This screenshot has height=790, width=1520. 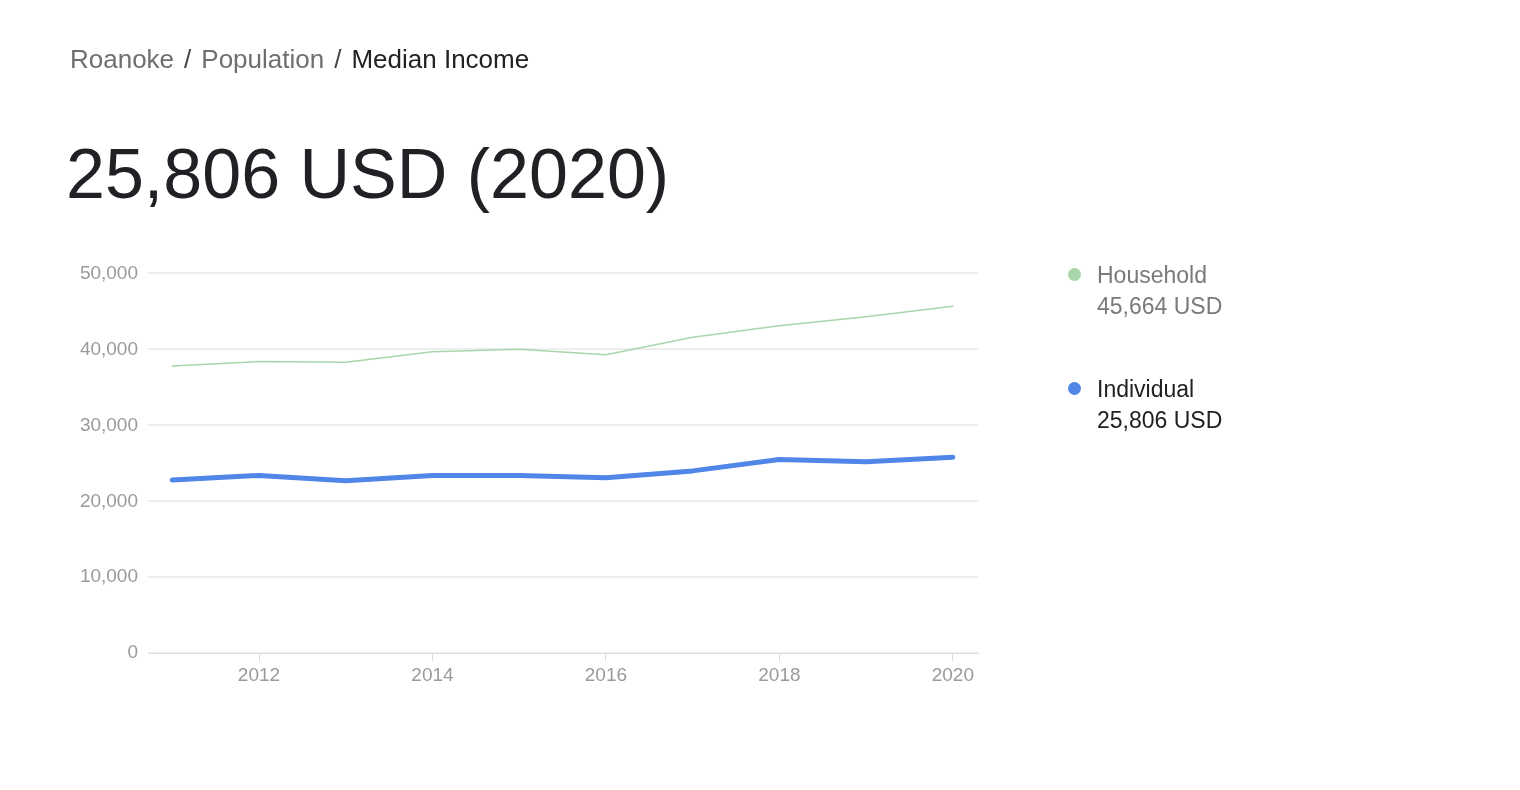 I want to click on y-tick-label: 20,000, so click(x=108, y=500).